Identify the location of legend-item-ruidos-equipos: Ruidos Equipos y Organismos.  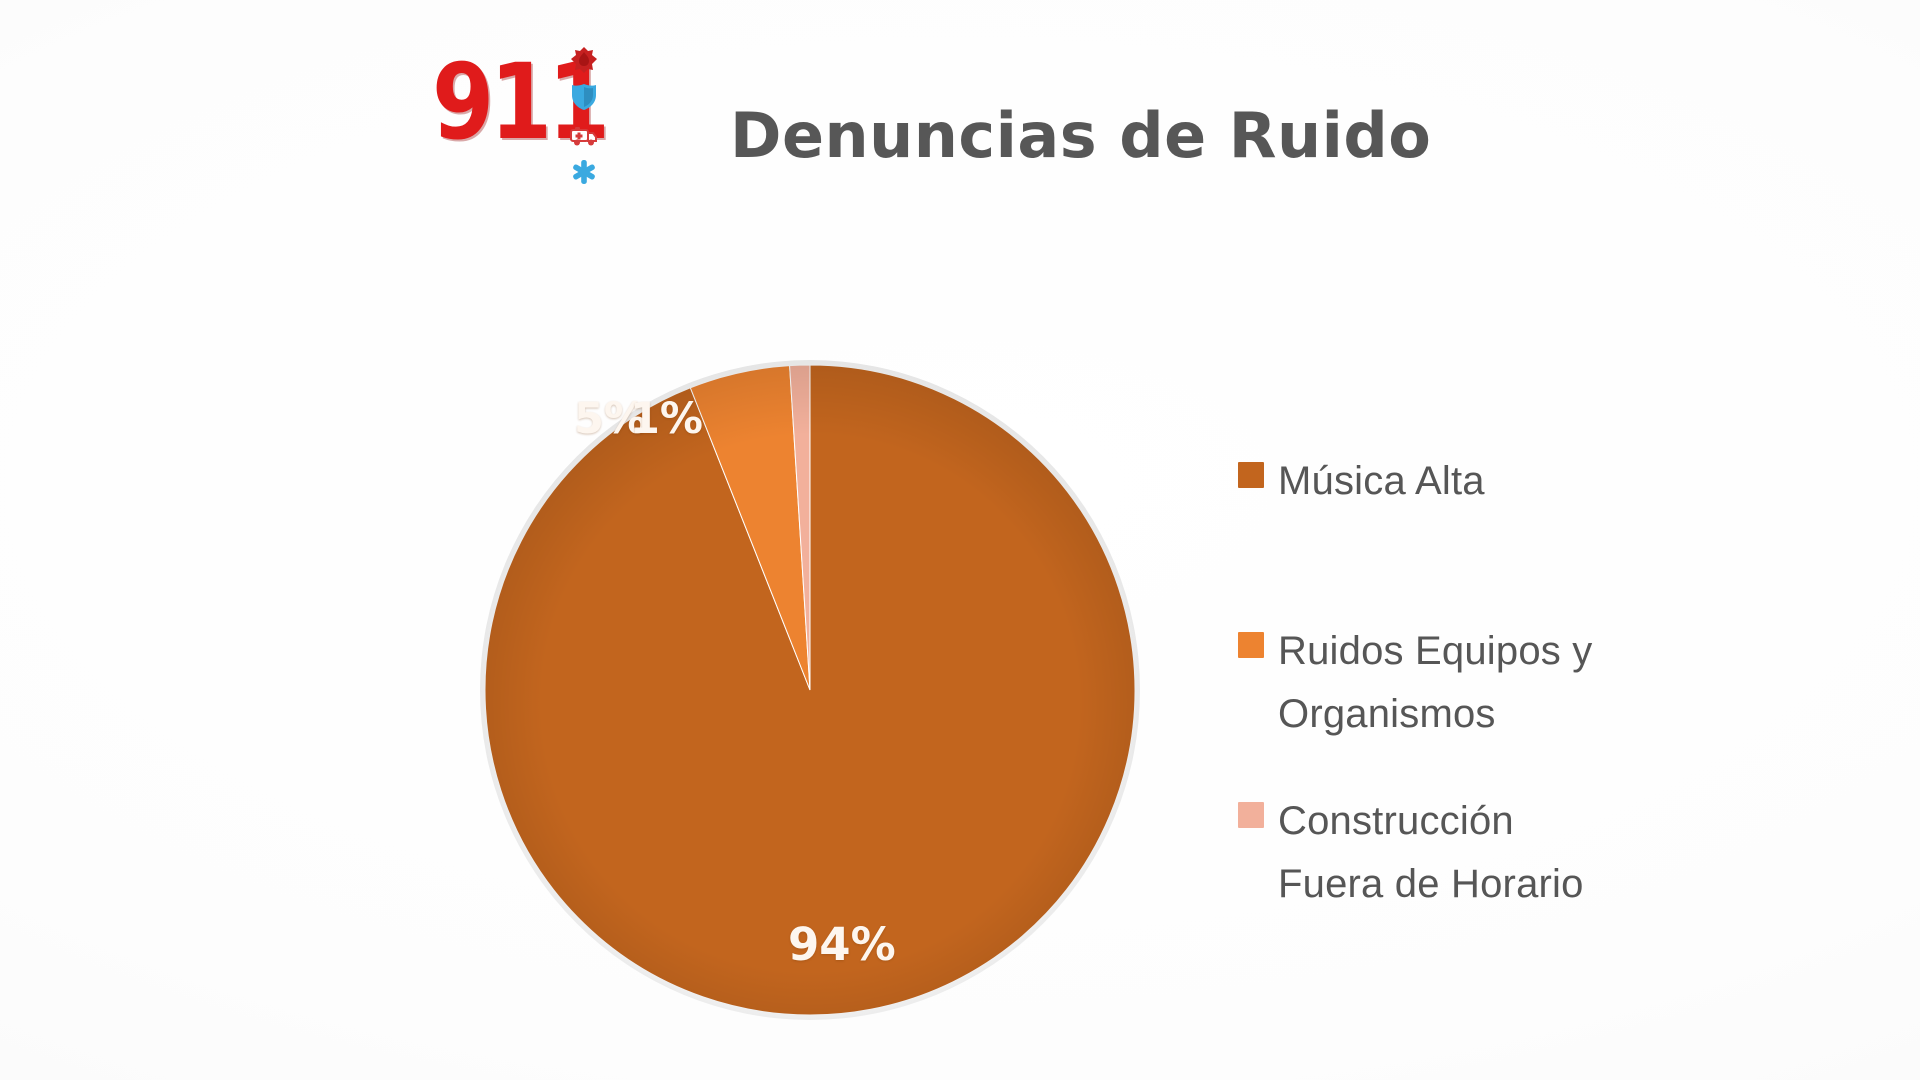
(1453, 705).